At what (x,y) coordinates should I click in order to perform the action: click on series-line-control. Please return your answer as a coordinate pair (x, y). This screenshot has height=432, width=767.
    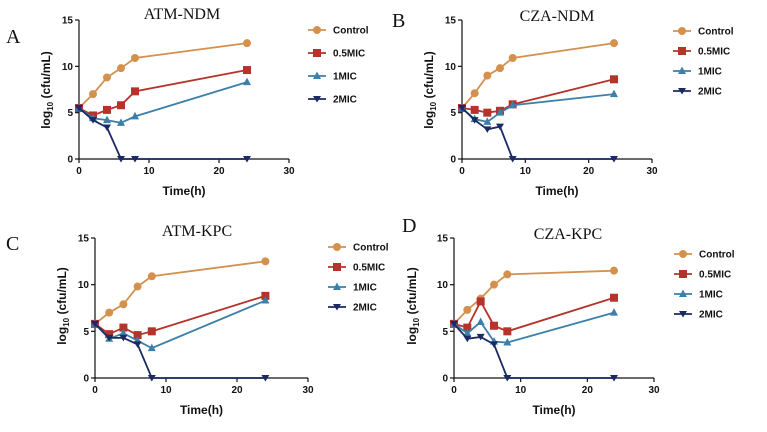
    Looking at the image, I should click on (180, 292).